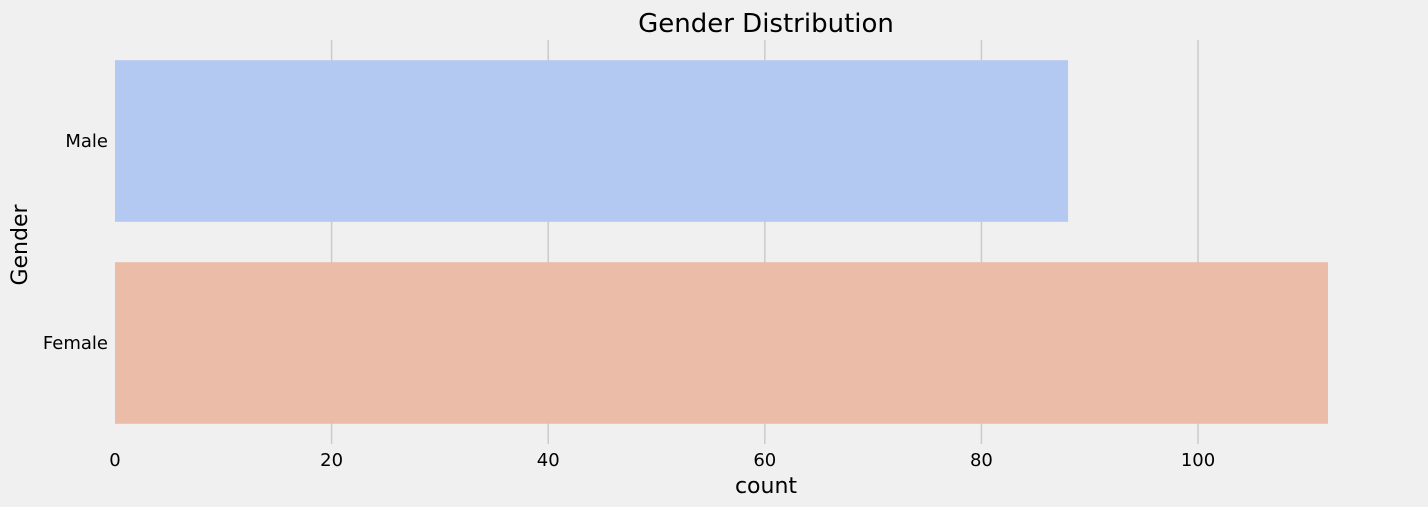 The height and width of the screenshot is (507, 1428). Describe the element at coordinates (766, 486) in the screenshot. I see `x-axis-label: count` at that location.